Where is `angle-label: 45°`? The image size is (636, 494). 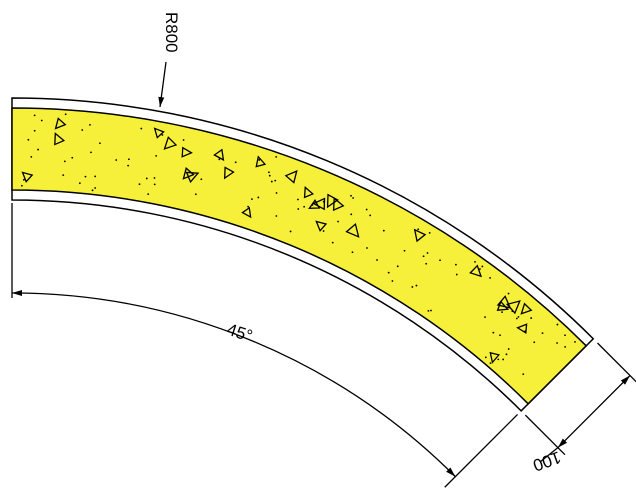 angle-label: 45° is located at coordinates (240, 333).